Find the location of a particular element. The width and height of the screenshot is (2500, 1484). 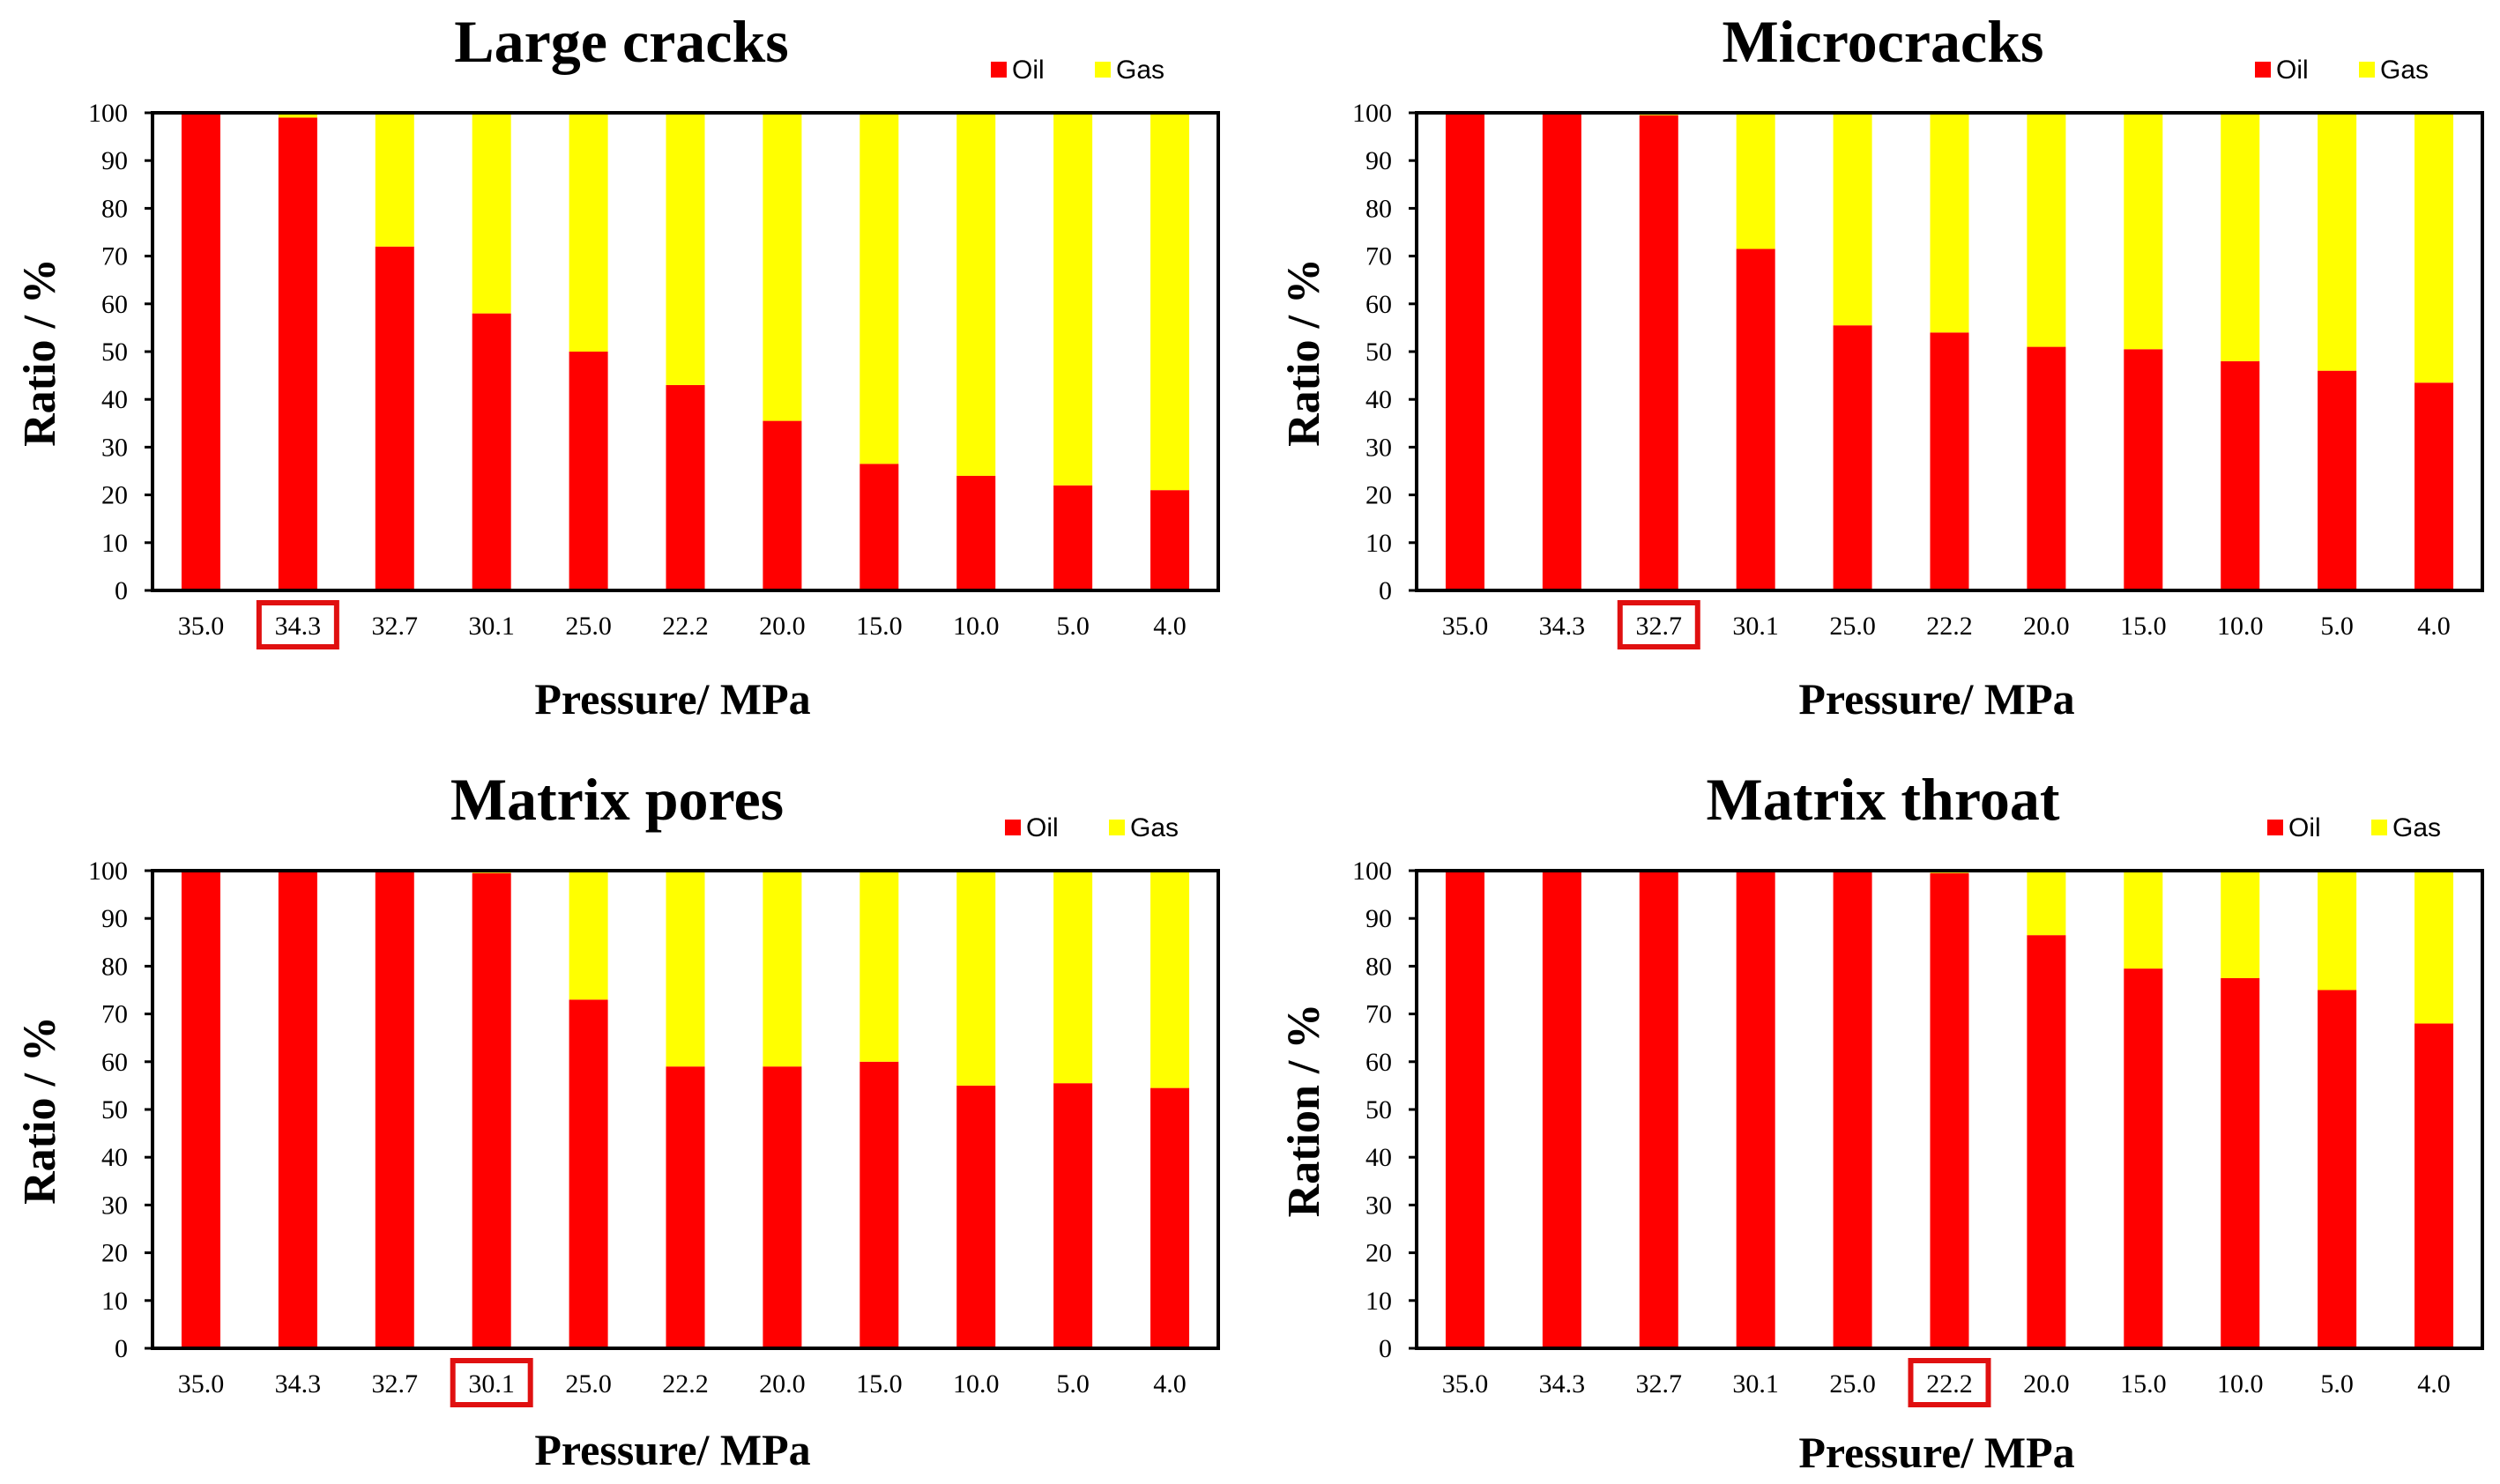

highlight-box is located at coordinates (297, 624).